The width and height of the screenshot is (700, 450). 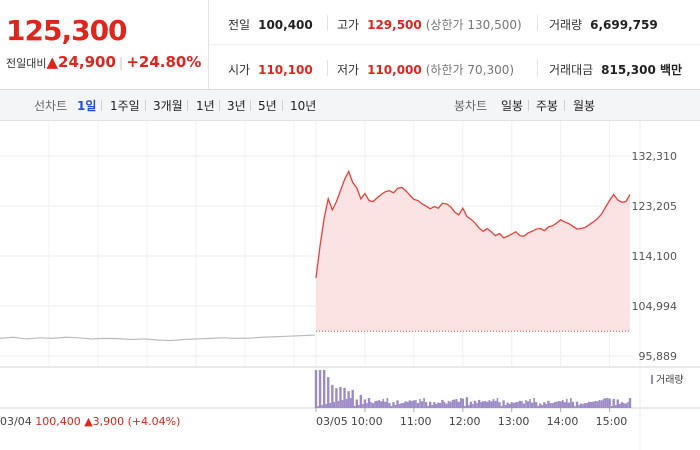 What do you see at coordinates (239, 25) in the screenshot?
I see `stat-prev-close-label: 전일` at bounding box center [239, 25].